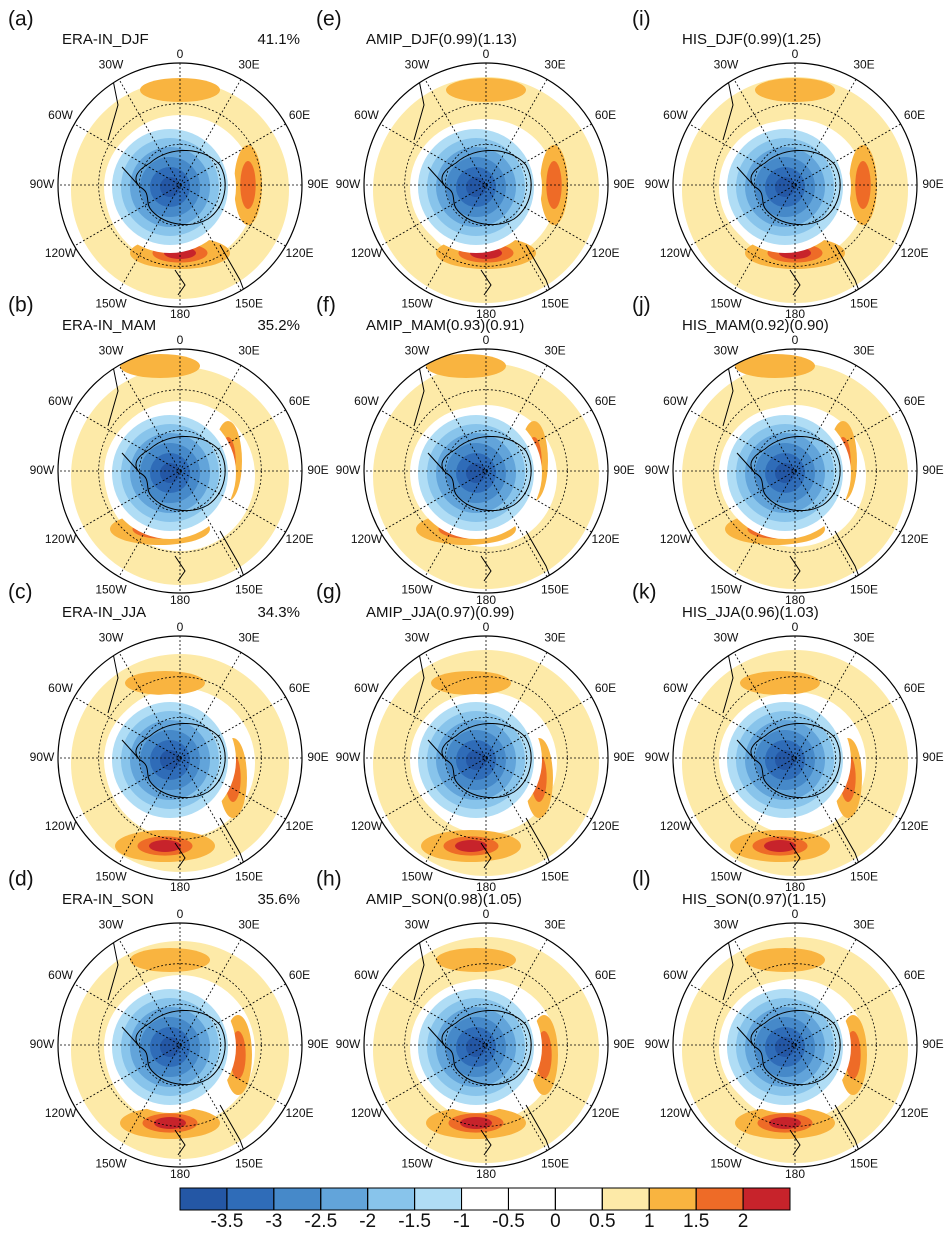  I want to click on variance-note: 35.2%, so click(278, 325).